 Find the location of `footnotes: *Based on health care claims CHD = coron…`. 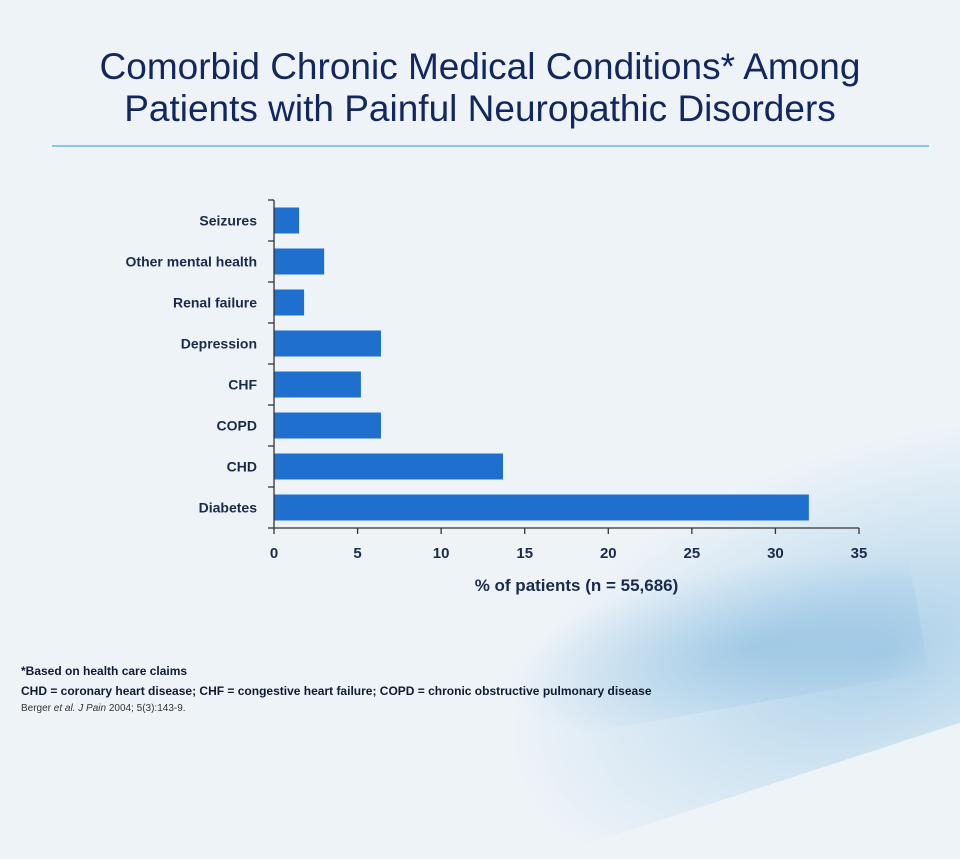

footnotes: *Based on health care claims CHD = coron… is located at coordinates (471, 689).